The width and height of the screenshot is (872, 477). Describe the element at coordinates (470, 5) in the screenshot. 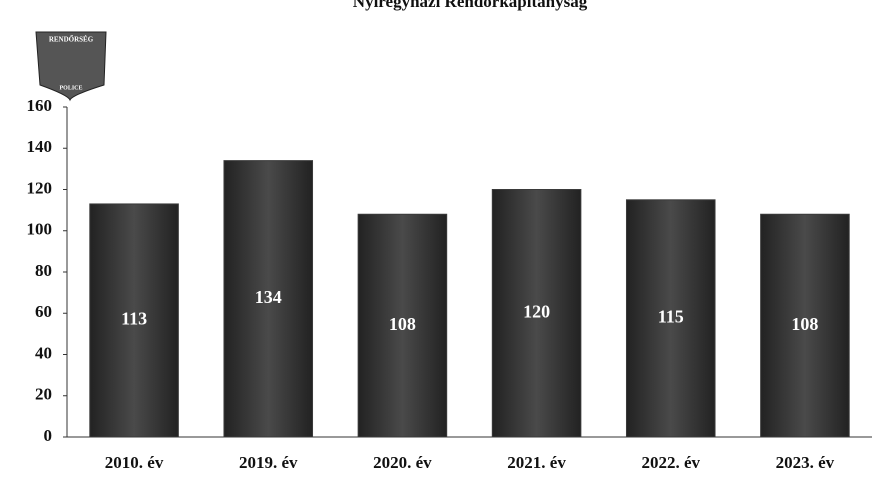

I see `chart-title: Nyíregyházi Rendőrkapitányság` at that location.